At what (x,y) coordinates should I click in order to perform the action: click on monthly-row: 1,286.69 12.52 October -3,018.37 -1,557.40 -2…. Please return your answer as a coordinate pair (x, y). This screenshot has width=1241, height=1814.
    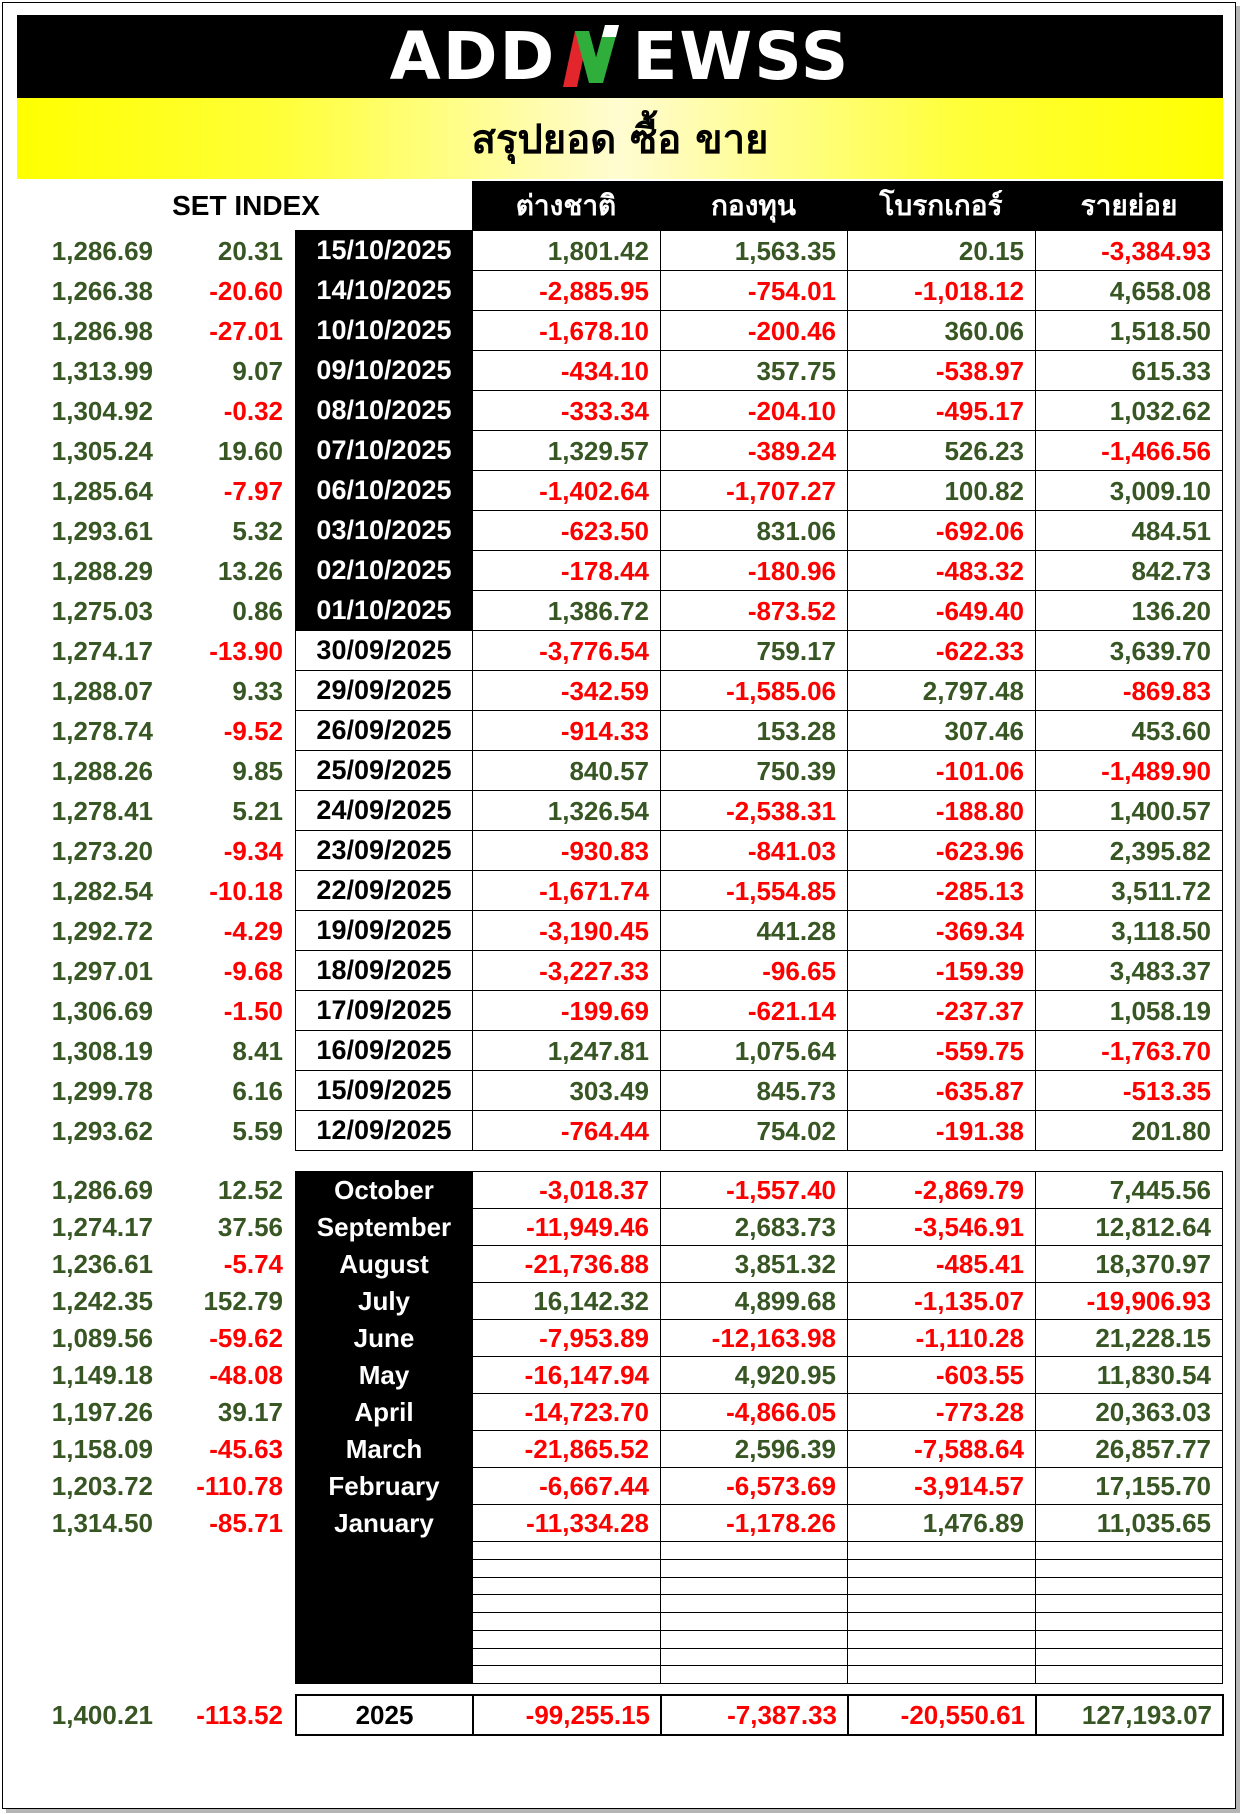
    Looking at the image, I should click on (620, 1190).